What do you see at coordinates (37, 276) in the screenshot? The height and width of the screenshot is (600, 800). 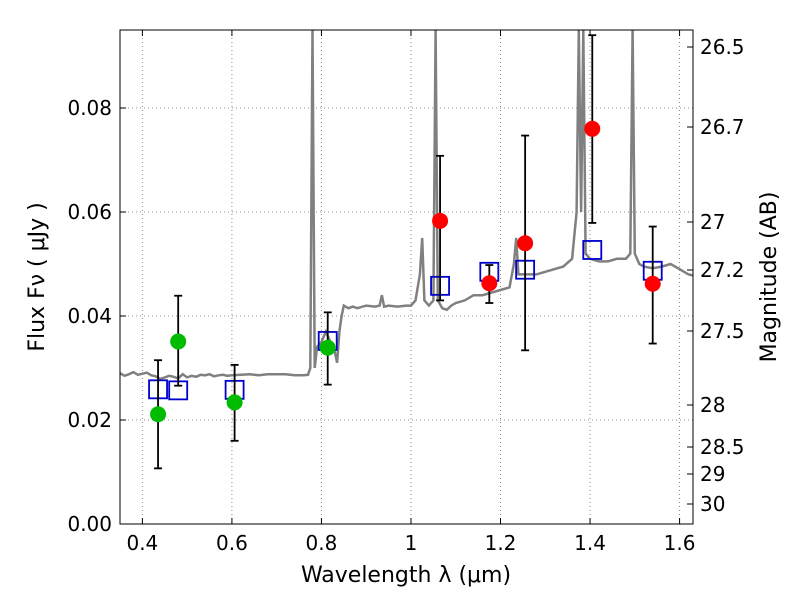 I see `y-axis-label: Flux Fν ( μJy )` at bounding box center [37, 276].